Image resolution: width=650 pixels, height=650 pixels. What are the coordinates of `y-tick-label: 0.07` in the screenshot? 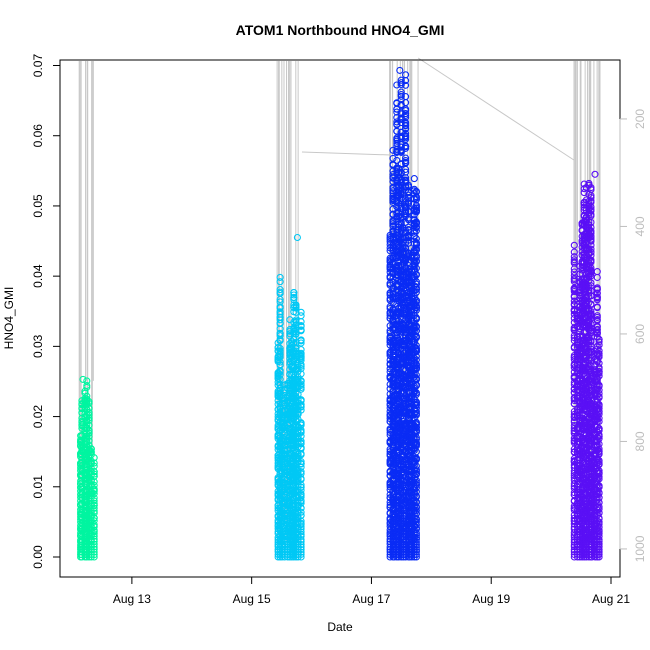 It's located at (38, 66).